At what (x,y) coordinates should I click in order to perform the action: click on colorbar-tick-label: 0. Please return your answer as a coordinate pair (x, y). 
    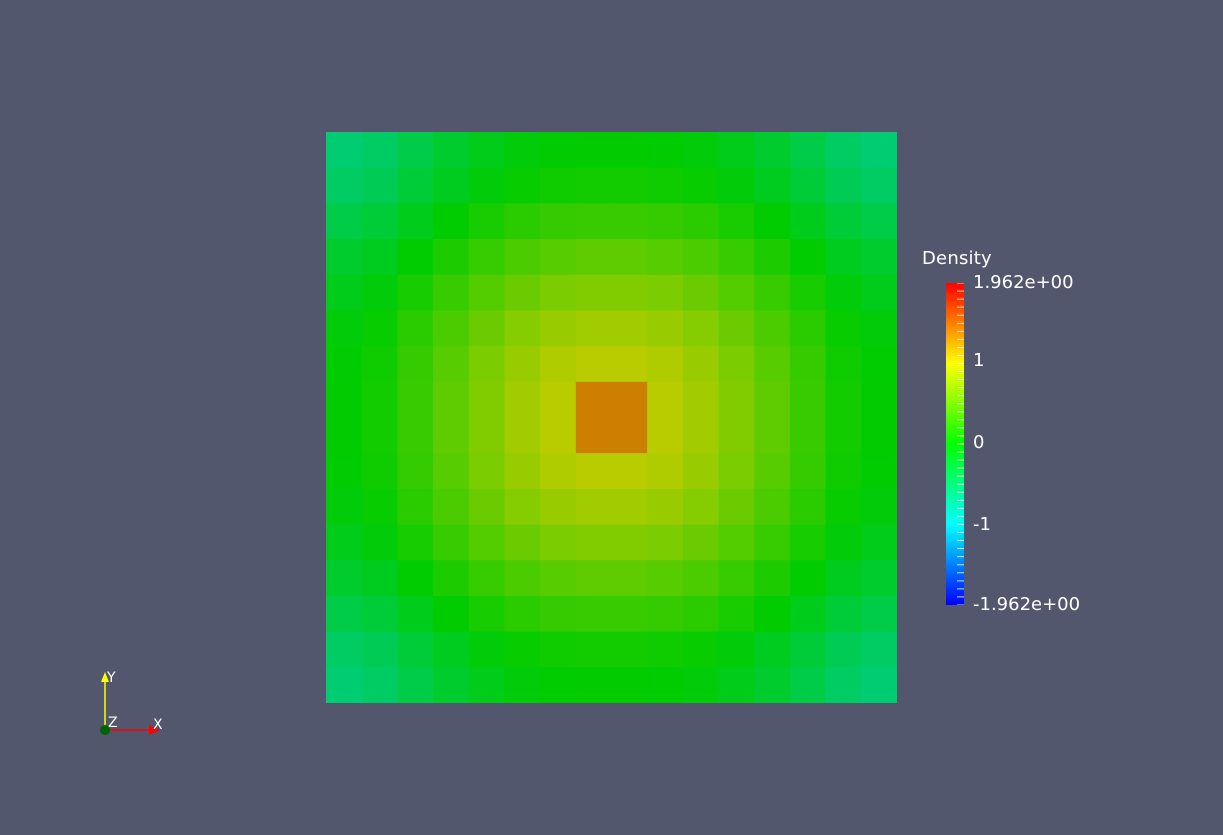
    Looking at the image, I should click on (979, 442).